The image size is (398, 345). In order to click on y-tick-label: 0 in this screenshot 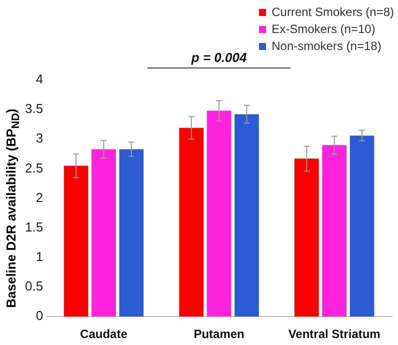, I will do `click(40, 316)`.